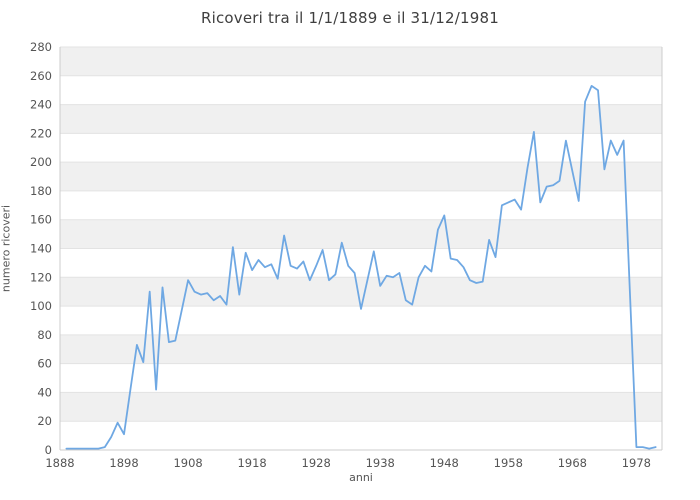  I want to click on y-tick-label: 100, so click(41, 306).